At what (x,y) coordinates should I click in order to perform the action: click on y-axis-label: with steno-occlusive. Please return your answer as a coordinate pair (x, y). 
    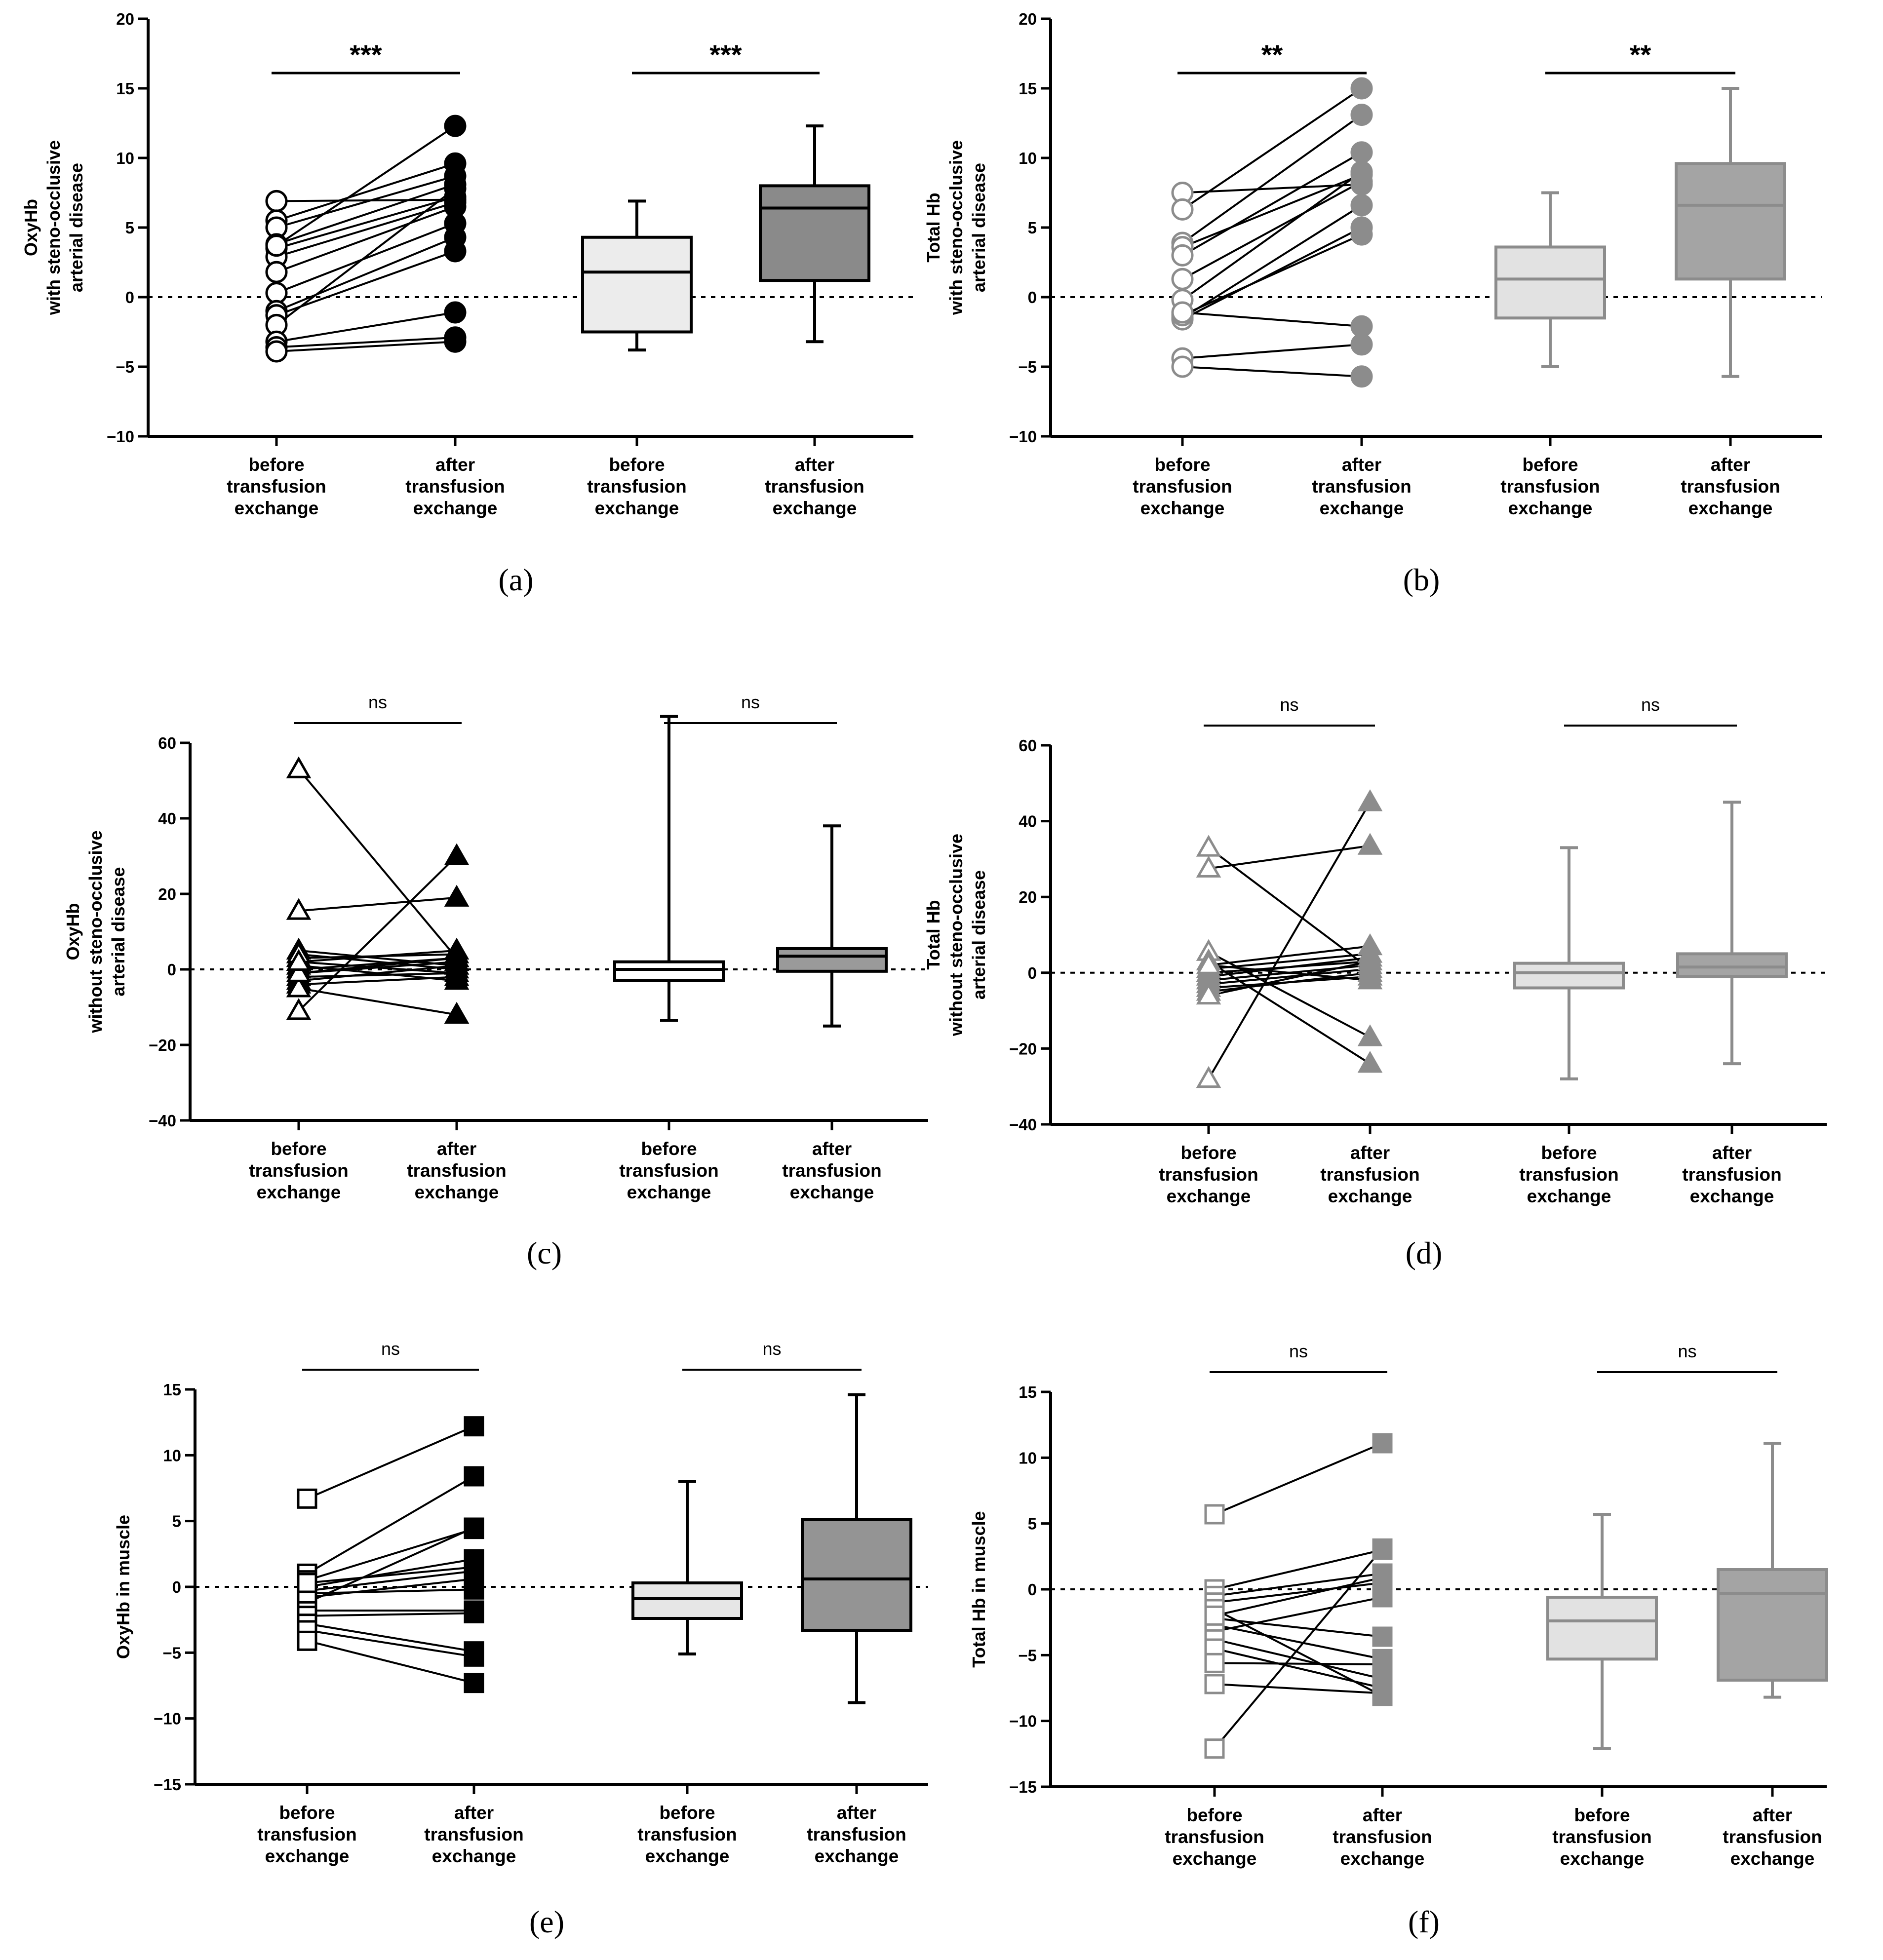
    Looking at the image, I should click on (956, 227).